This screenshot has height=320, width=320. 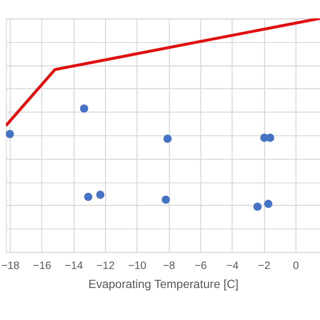 What do you see at coordinates (42, 266) in the screenshot?
I see `x-tick-label: −16` at bounding box center [42, 266].